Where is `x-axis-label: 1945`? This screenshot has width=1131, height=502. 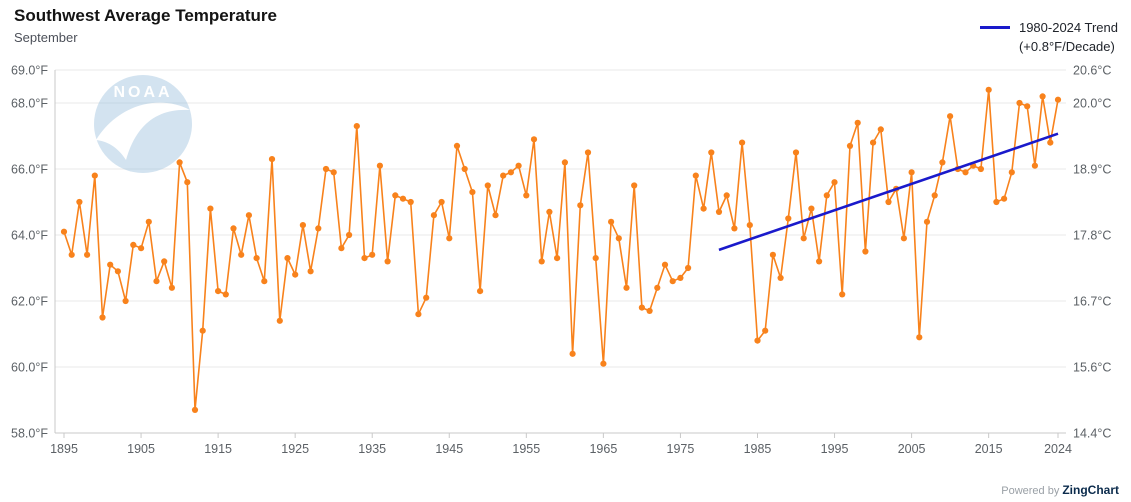 x-axis-label: 1945 is located at coordinates (449, 449).